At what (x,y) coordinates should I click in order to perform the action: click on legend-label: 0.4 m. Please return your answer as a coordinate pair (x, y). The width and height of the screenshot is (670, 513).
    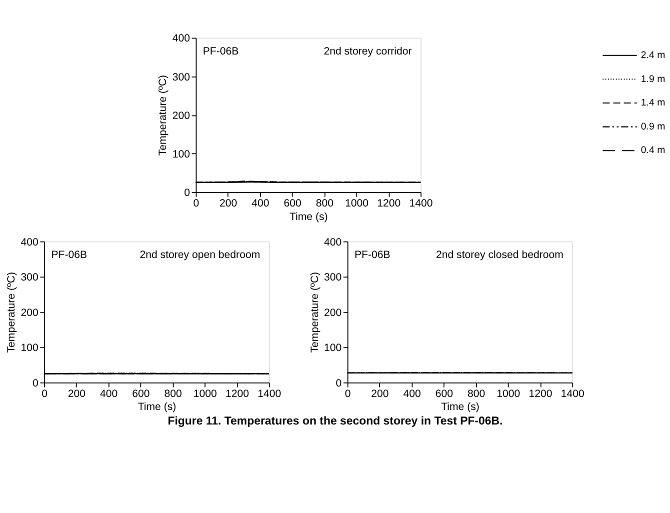
    Looking at the image, I should click on (653, 150).